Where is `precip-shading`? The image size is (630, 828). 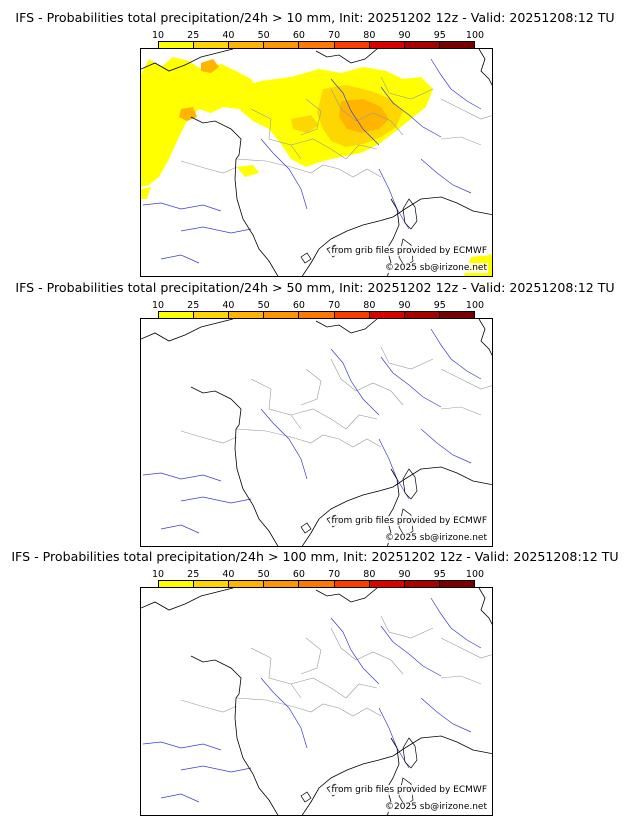
precip-shading is located at coordinates (316, 166).